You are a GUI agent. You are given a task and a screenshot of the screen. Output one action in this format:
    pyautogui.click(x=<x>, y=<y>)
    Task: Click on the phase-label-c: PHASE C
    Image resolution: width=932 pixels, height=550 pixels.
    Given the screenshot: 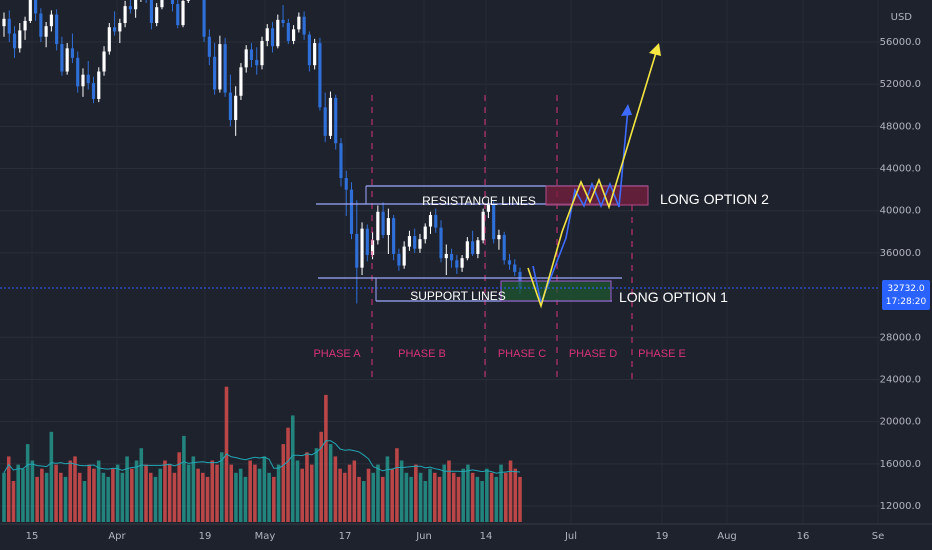 What is the action you would take?
    pyautogui.click(x=522, y=354)
    